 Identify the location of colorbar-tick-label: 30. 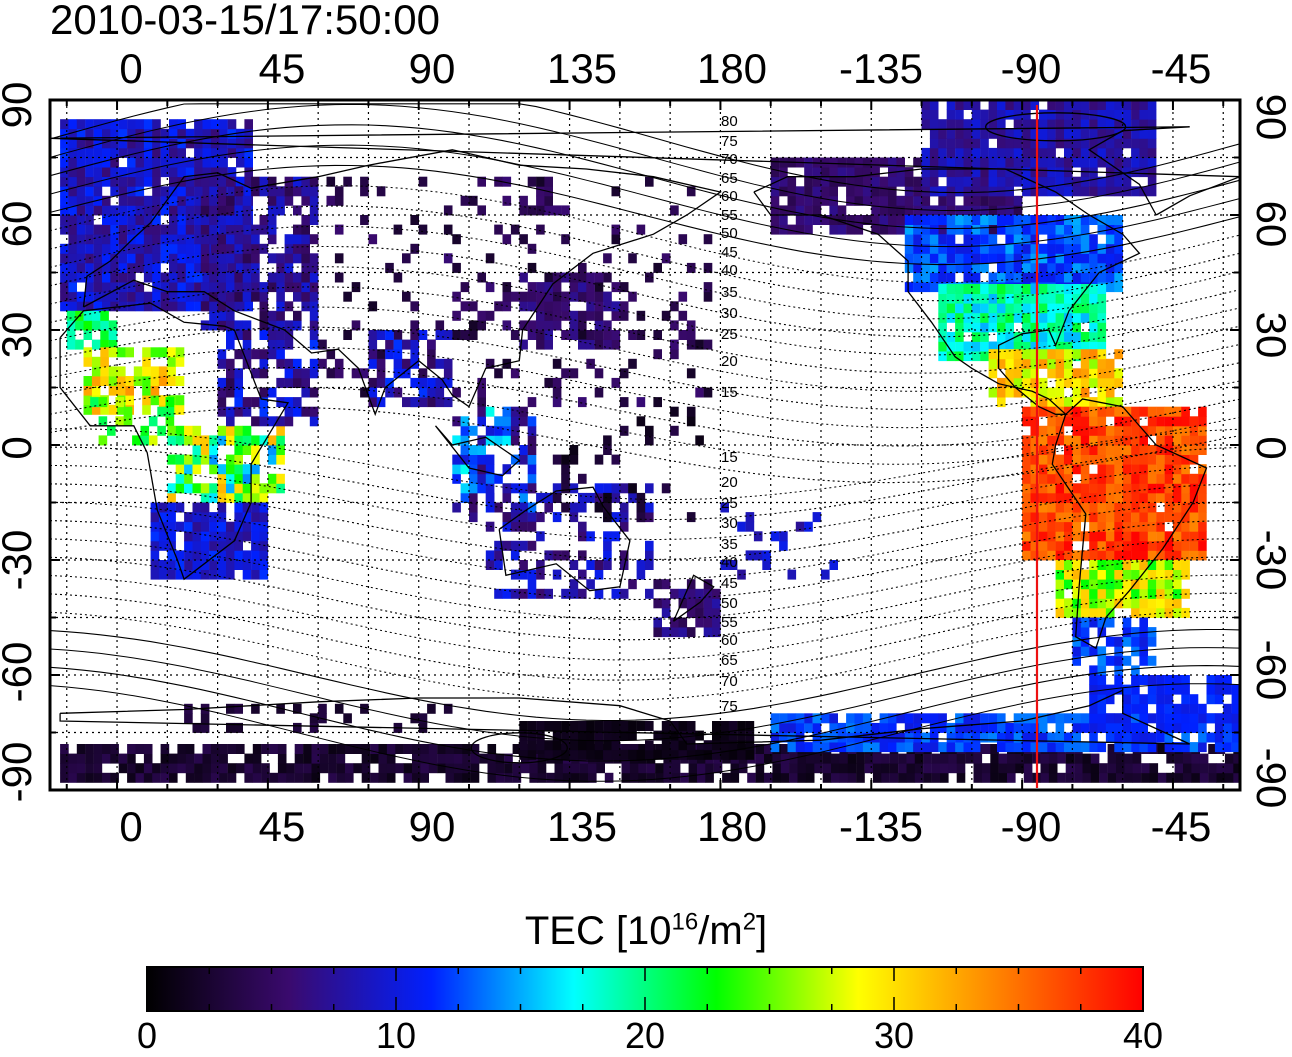
(894, 1035).